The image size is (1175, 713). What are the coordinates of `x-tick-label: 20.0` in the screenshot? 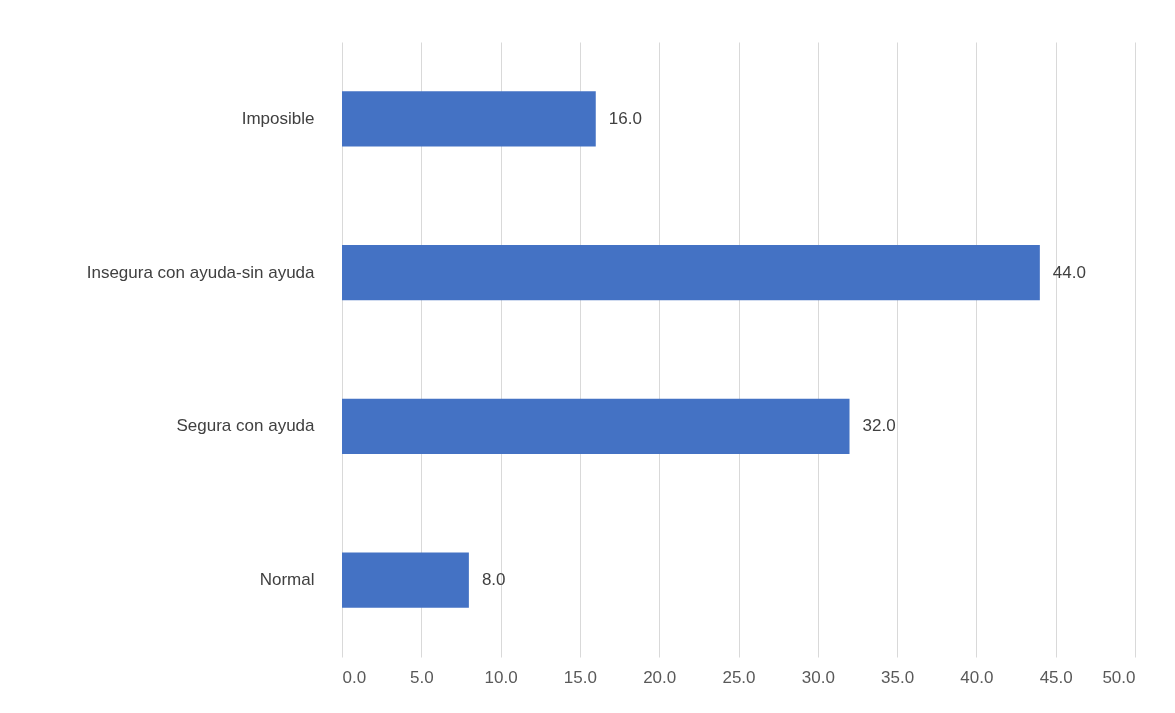 It's located at (660, 677).